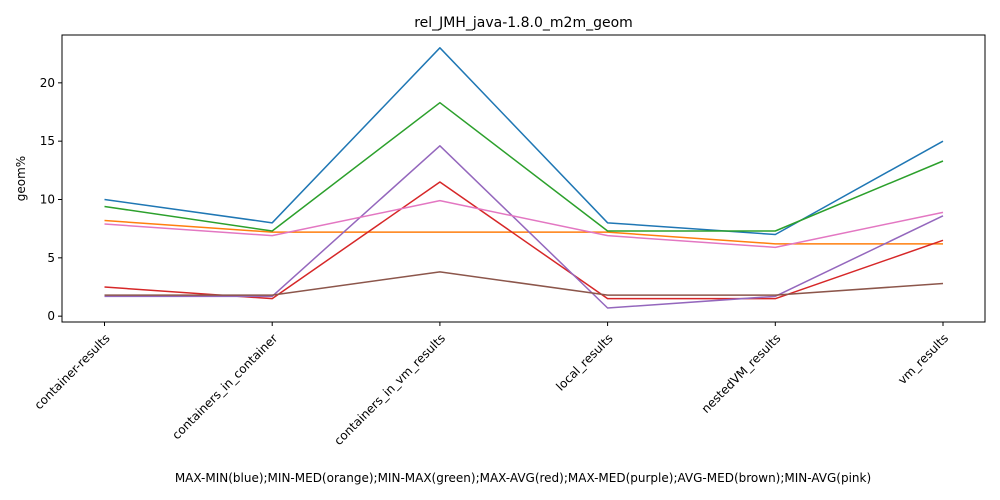 This screenshot has height=500, width=1000. What do you see at coordinates (224, 386) in the screenshot?
I see `x-tick-label: containers_in_container` at bounding box center [224, 386].